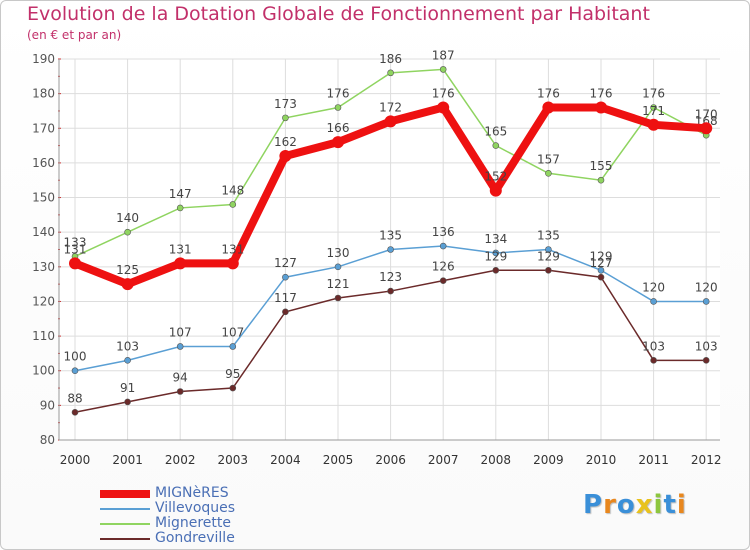 This screenshot has width=750, height=550. Describe the element at coordinates (195, 538) in the screenshot. I see `legend-label: Gondreville` at that location.